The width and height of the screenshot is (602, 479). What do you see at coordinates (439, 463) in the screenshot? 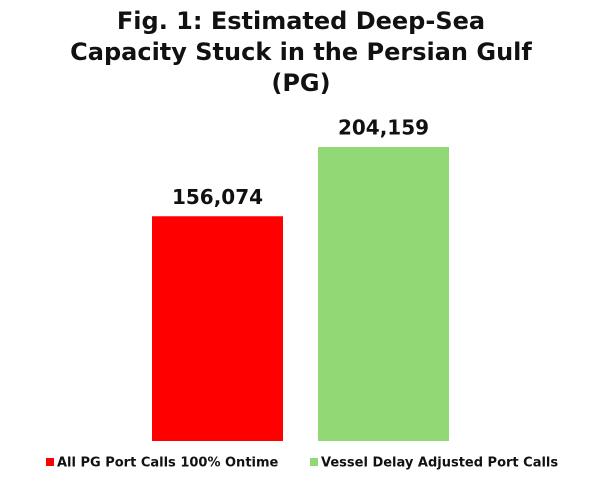
I see `legend-label: Vessel Delay Adjusted Port Calls` at bounding box center [439, 463].